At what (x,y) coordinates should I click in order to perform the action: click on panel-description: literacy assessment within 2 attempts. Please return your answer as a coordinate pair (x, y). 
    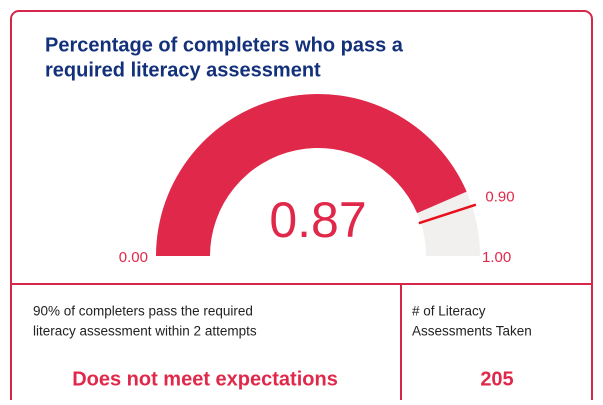
    Looking at the image, I should click on (145, 331).